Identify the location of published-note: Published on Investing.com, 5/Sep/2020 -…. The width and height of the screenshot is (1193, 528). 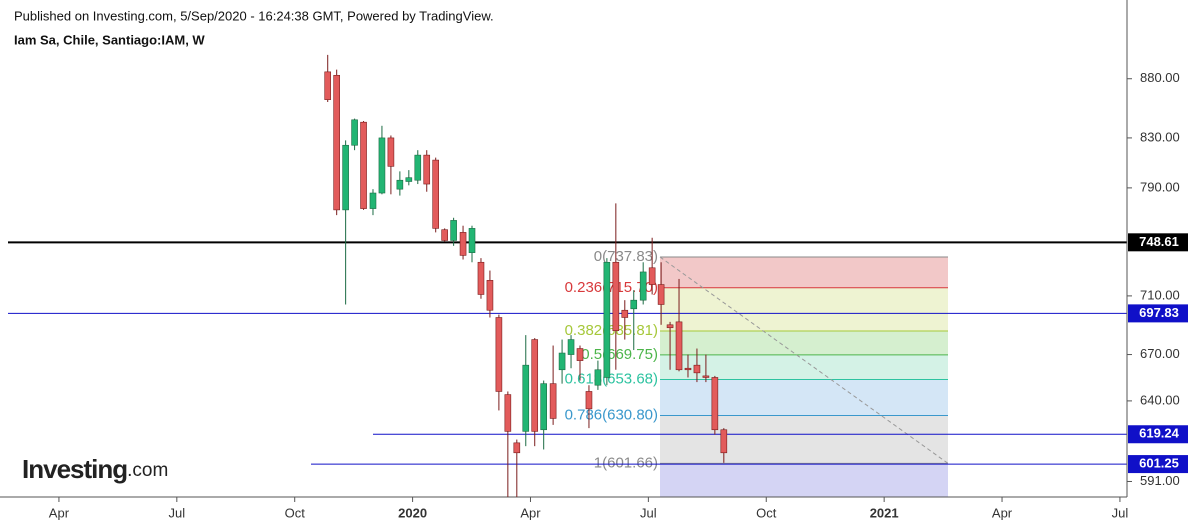
(254, 15).